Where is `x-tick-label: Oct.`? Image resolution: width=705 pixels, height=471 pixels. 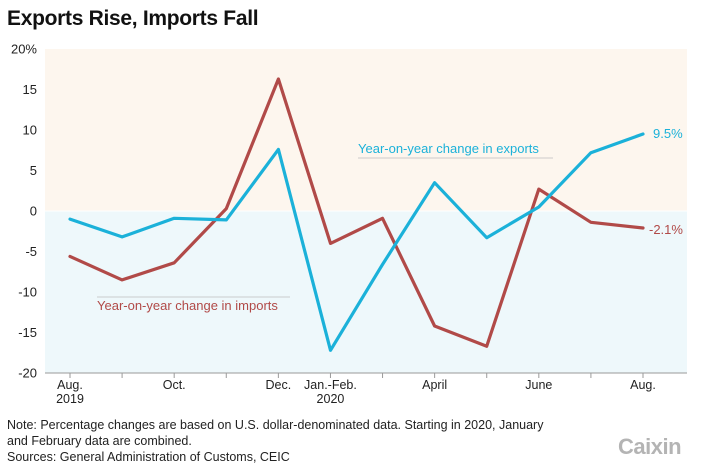
x-tick-label: Oct. is located at coordinates (174, 385).